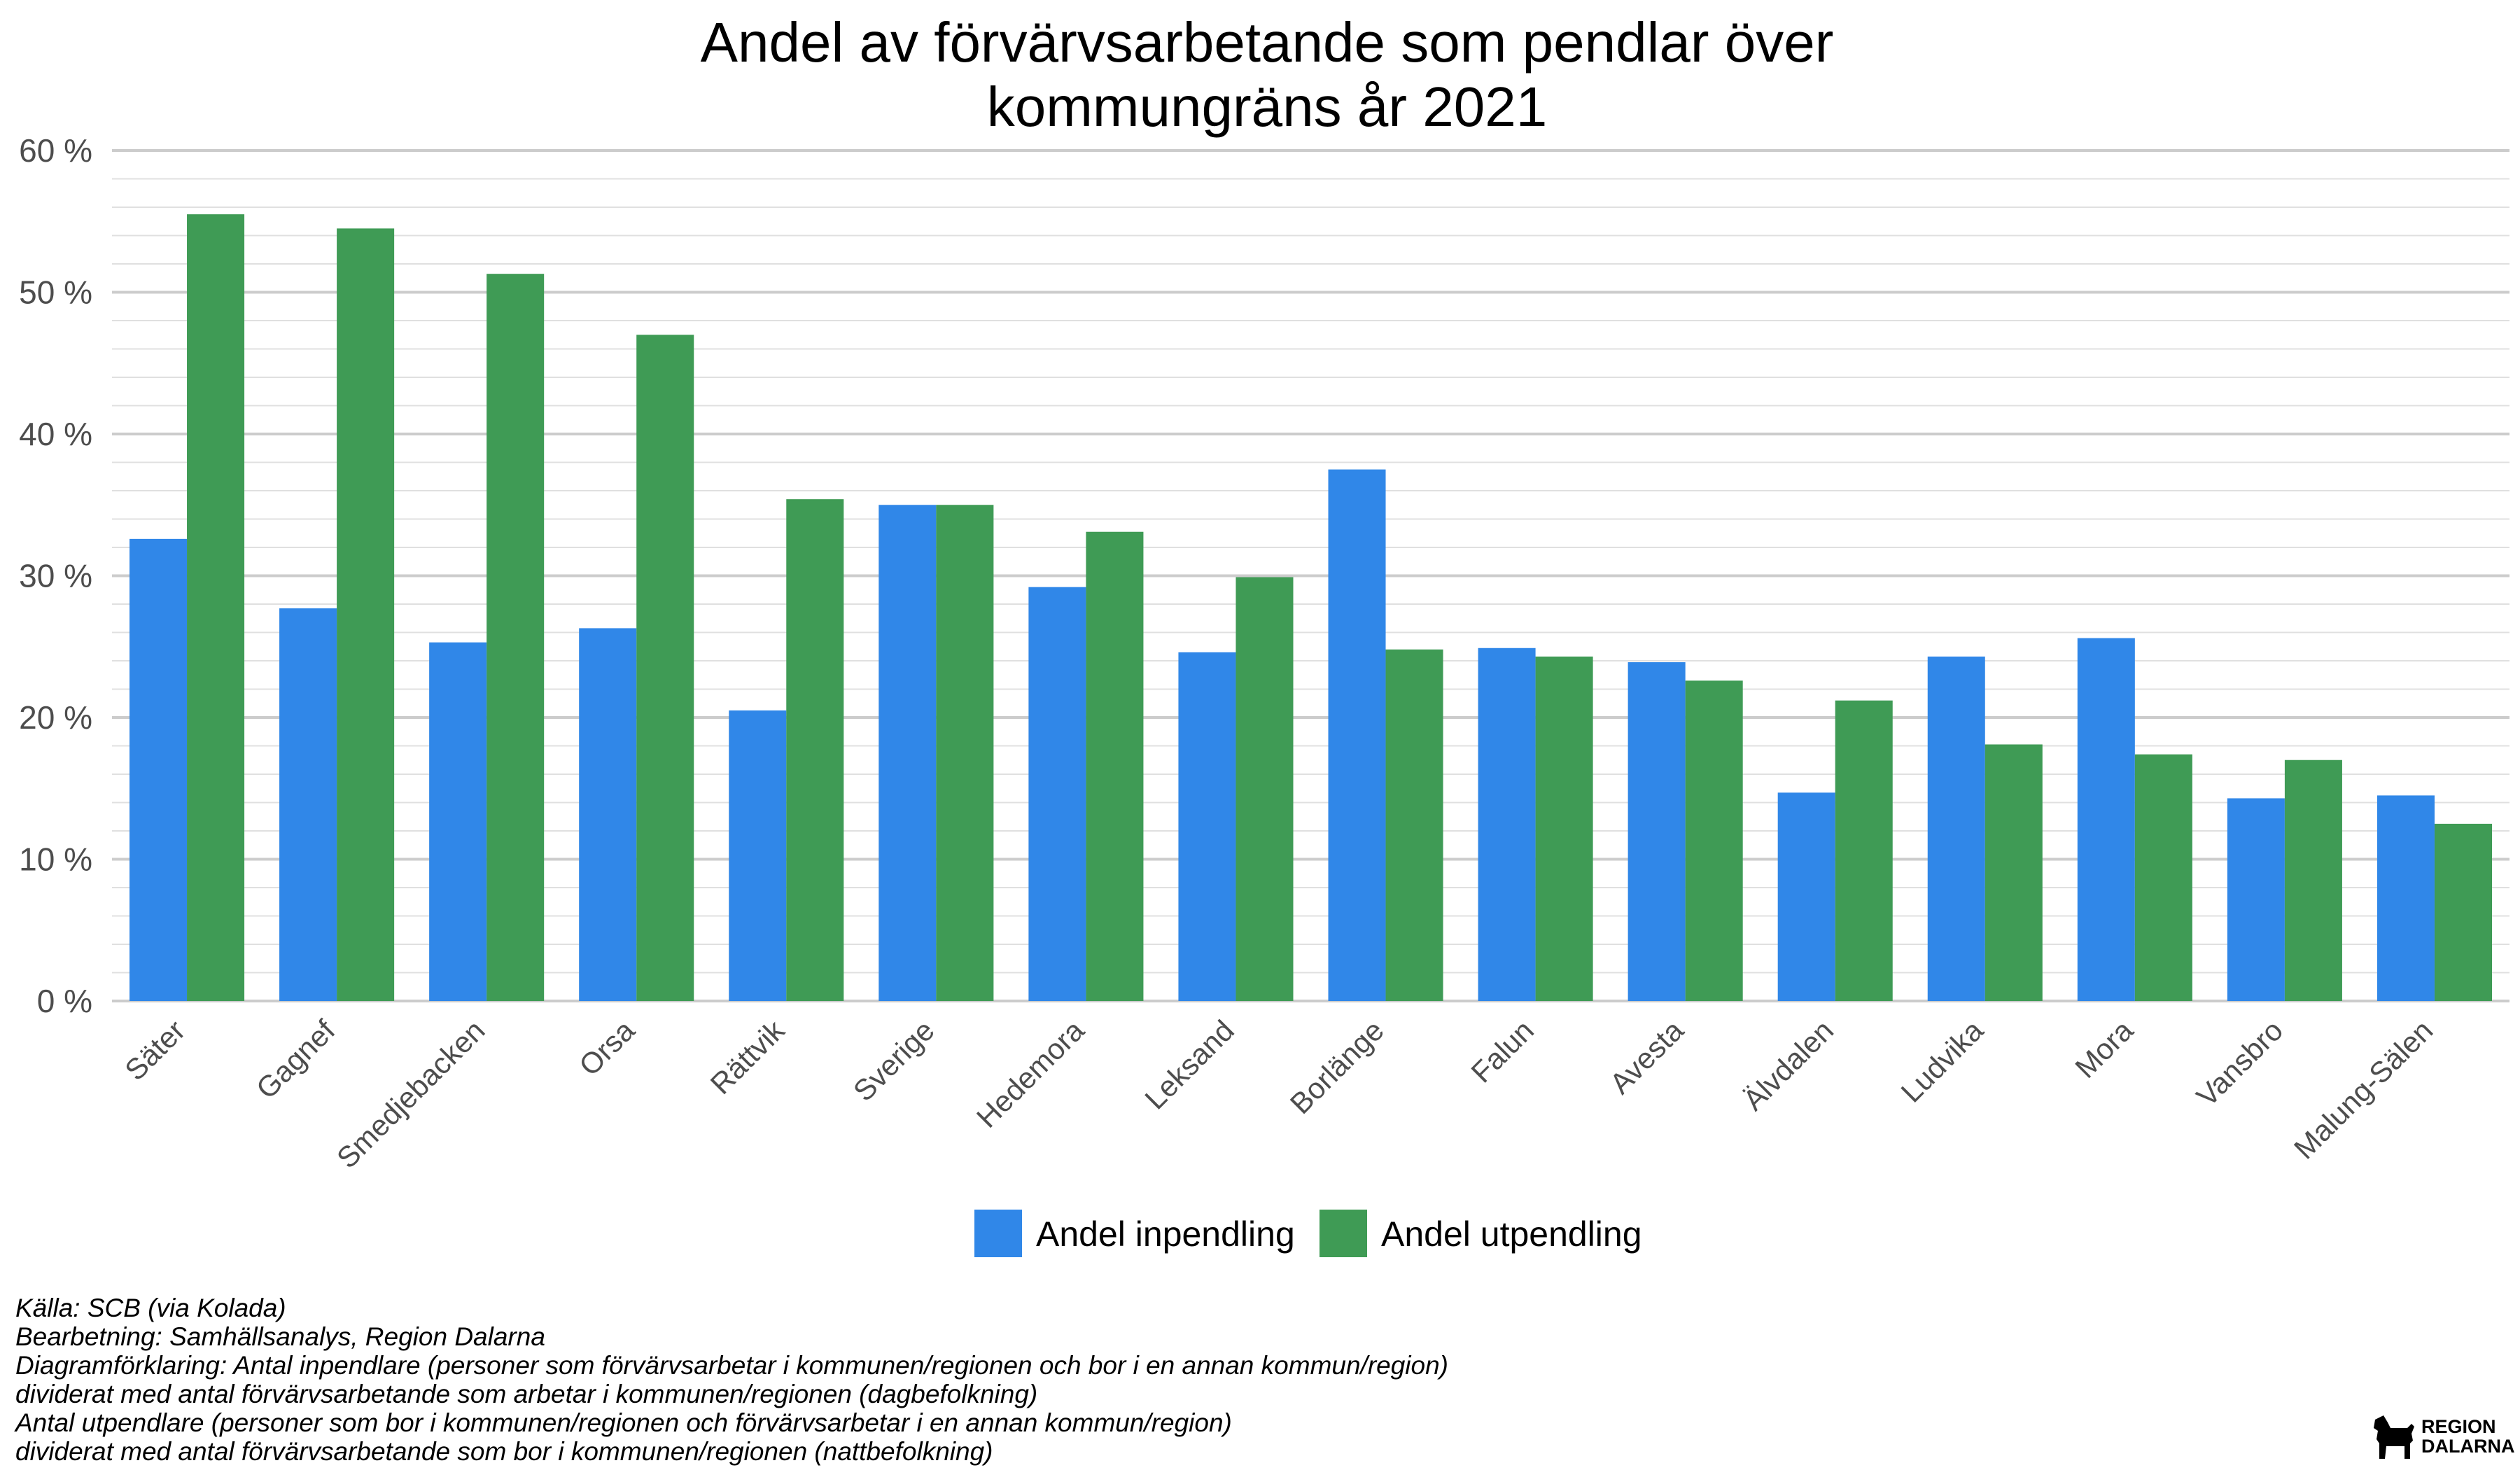 The image size is (2520, 1470). Describe the element at coordinates (1647, 1057) in the screenshot. I see `x-tick-label: Avesta` at that location.